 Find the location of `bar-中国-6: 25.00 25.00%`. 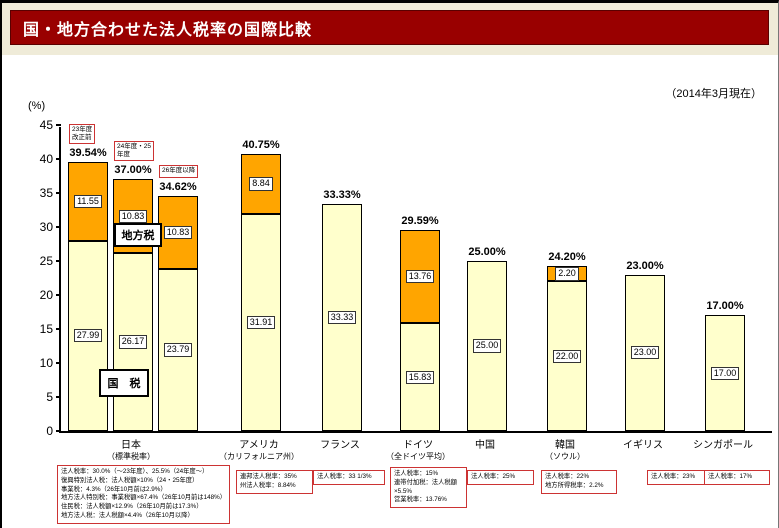

bar-中国-6: 25.00 25.00% is located at coordinates (487, 338).